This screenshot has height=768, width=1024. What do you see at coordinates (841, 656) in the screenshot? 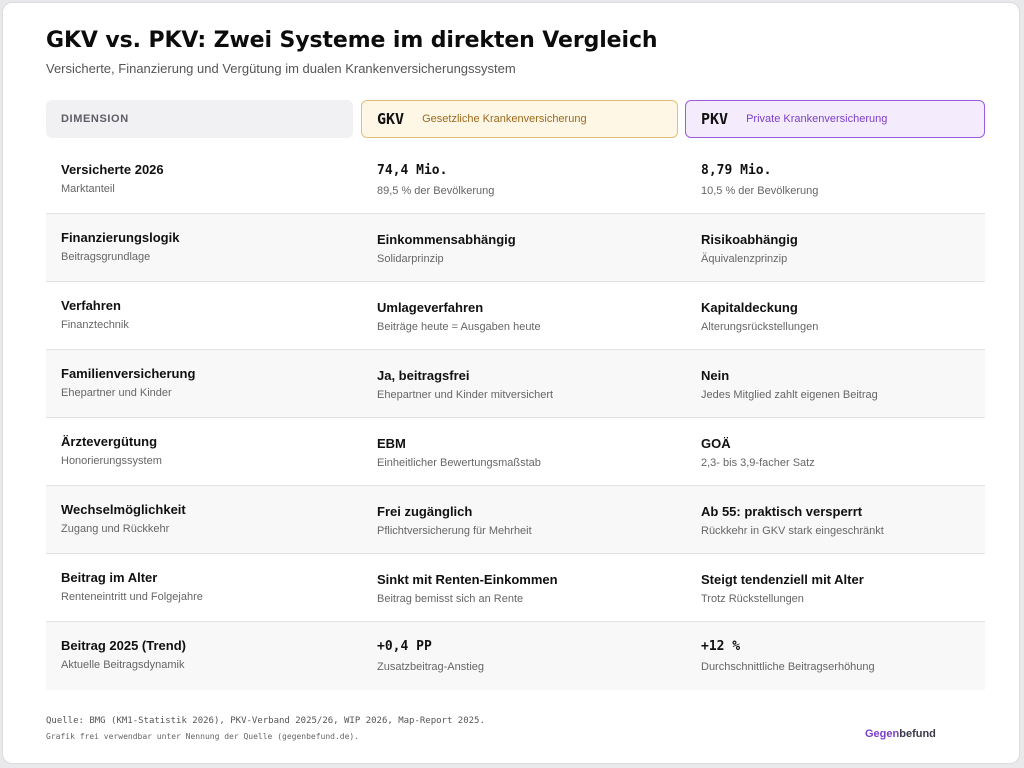
I see `pkv-cell: +12 % Durchschnittliche Beitragserhöhung` at bounding box center [841, 656].